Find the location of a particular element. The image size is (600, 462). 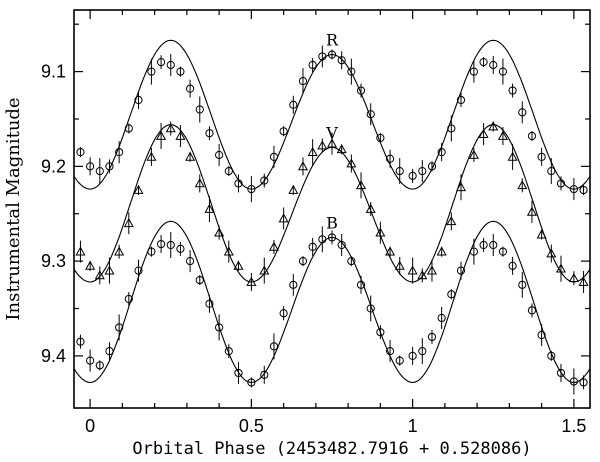

y-tick-label: 9.3 is located at coordinates (53, 261).